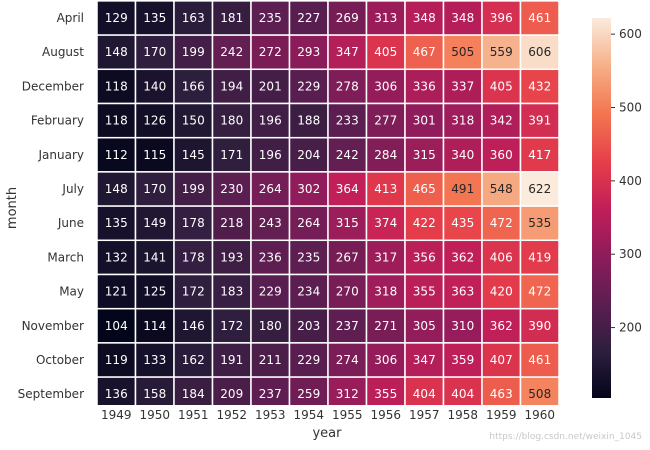 This screenshot has width=650, height=450. Describe the element at coordinates (501, 18) in the screenshot. I see `cell-value-label: 396` at that location.